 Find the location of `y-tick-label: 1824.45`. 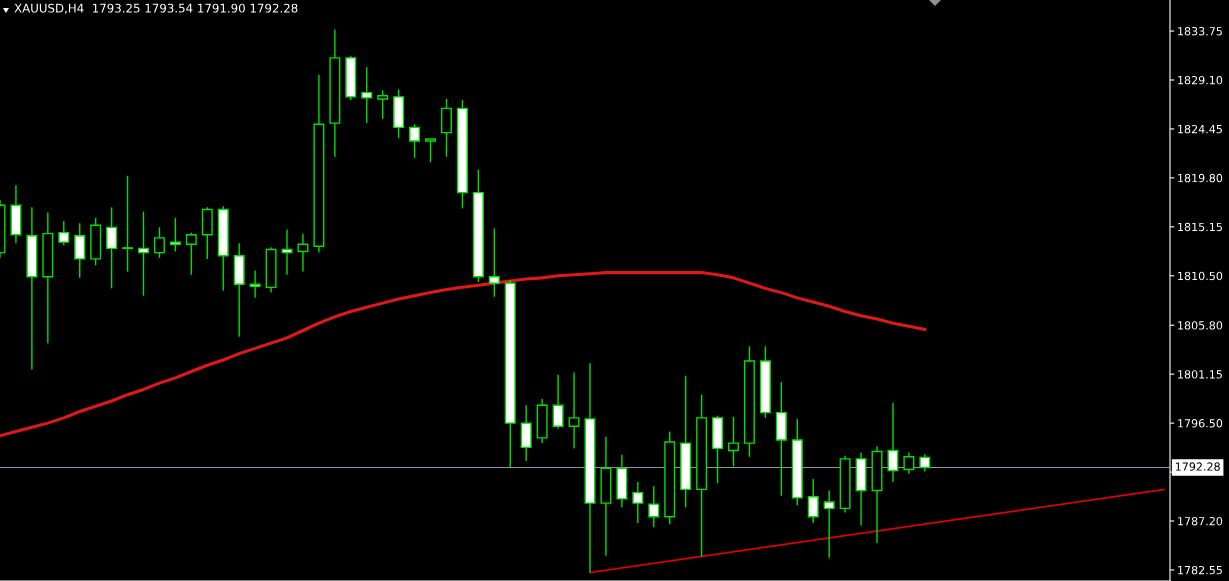

y-tick-label: 1824.45 is located at coordinates (1200, 129).